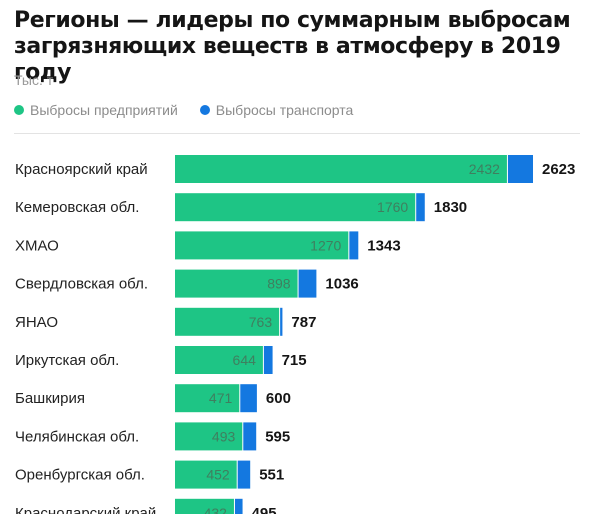 The height and width of the screenshot is (514, 595). Describe the element at coordinates (277, 436) in the screenshot. I see `value-label-total: 595` at that location.